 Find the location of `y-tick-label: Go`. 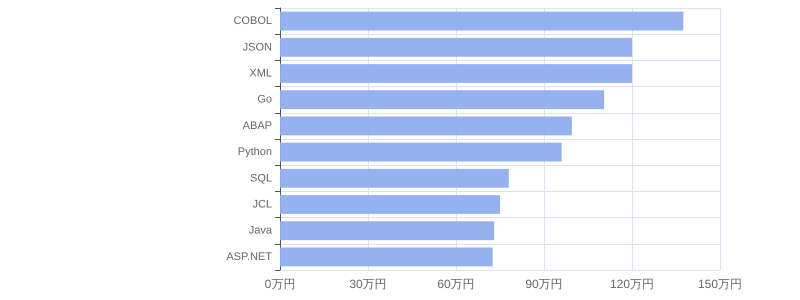

y-tick-label: Go is located at coordinates (264, 100).